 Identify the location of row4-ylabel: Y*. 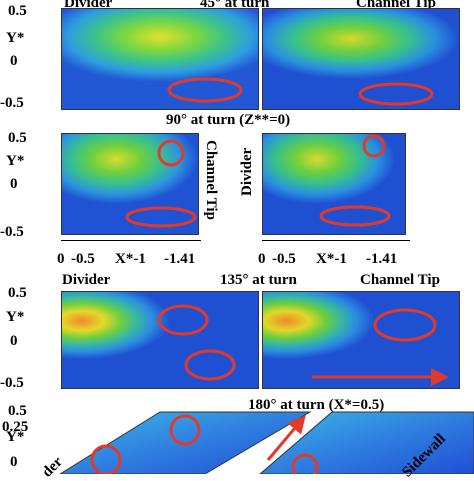
(15, 437).